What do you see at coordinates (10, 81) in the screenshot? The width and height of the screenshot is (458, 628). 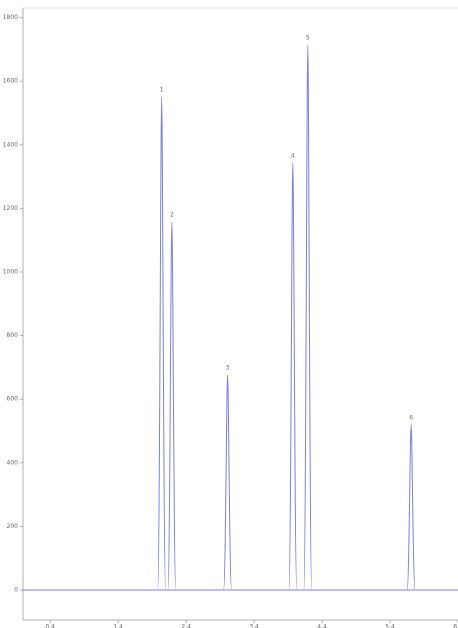 I see `y-tick-label: 1600` at bounding box center [10, 81].